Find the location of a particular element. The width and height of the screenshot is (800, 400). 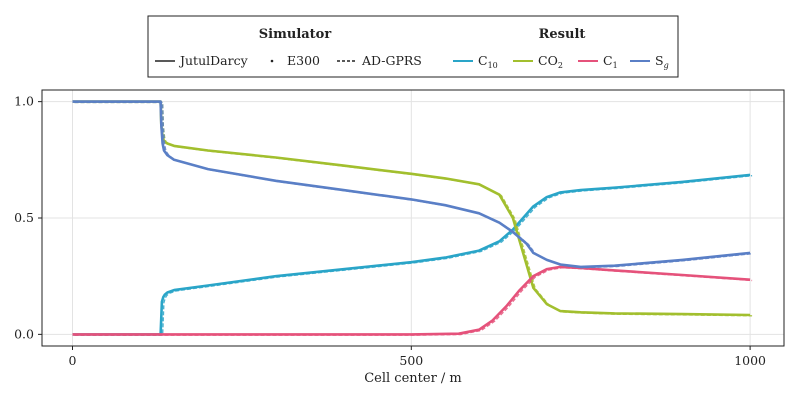

legend-title-simulator: Simulator is located at coordinates (295, 34).